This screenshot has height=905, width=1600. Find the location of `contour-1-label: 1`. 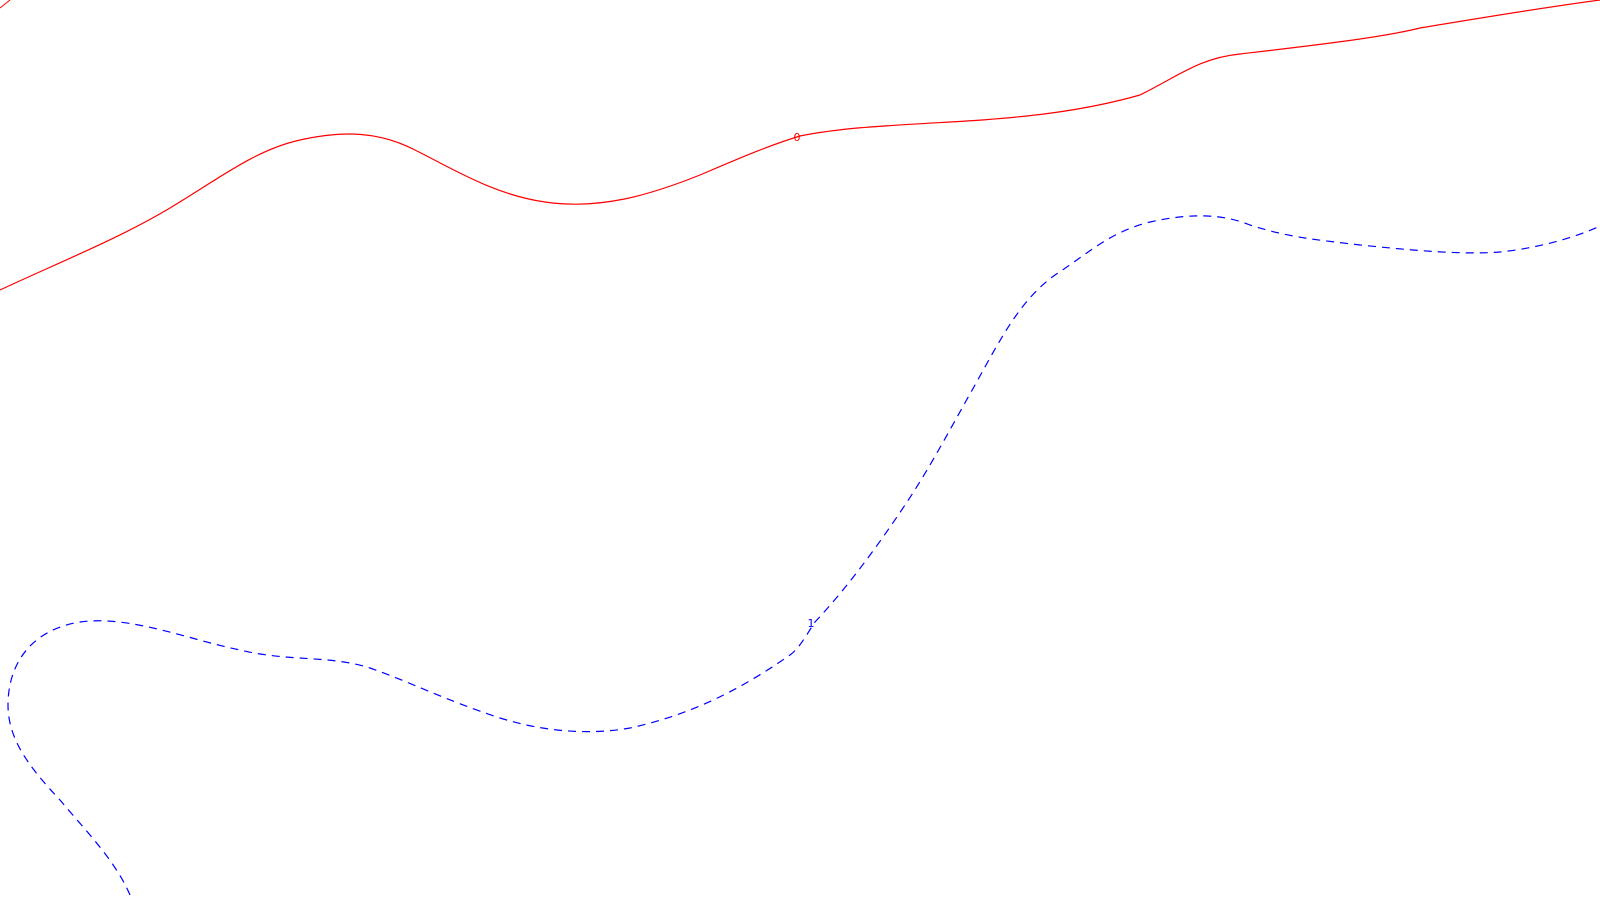

contour-1-label: 1 is located at coordinates (811, 623).